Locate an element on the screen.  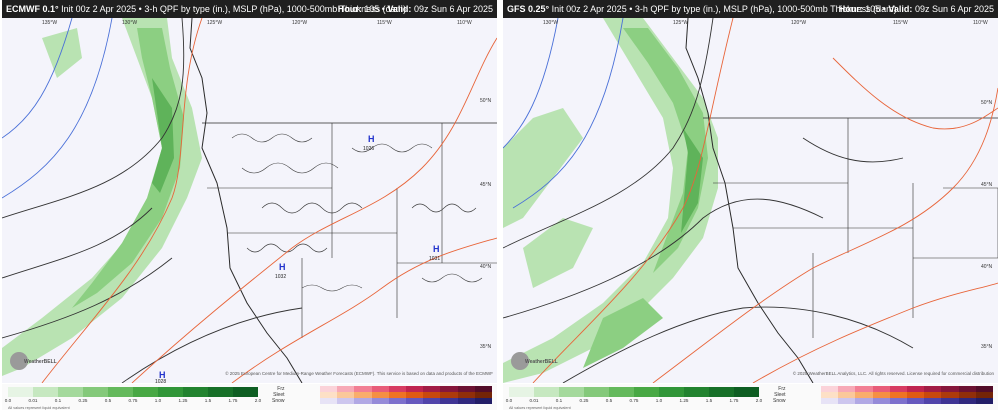
ptype-snow-label: Snow is located at coordinates (278, 401).